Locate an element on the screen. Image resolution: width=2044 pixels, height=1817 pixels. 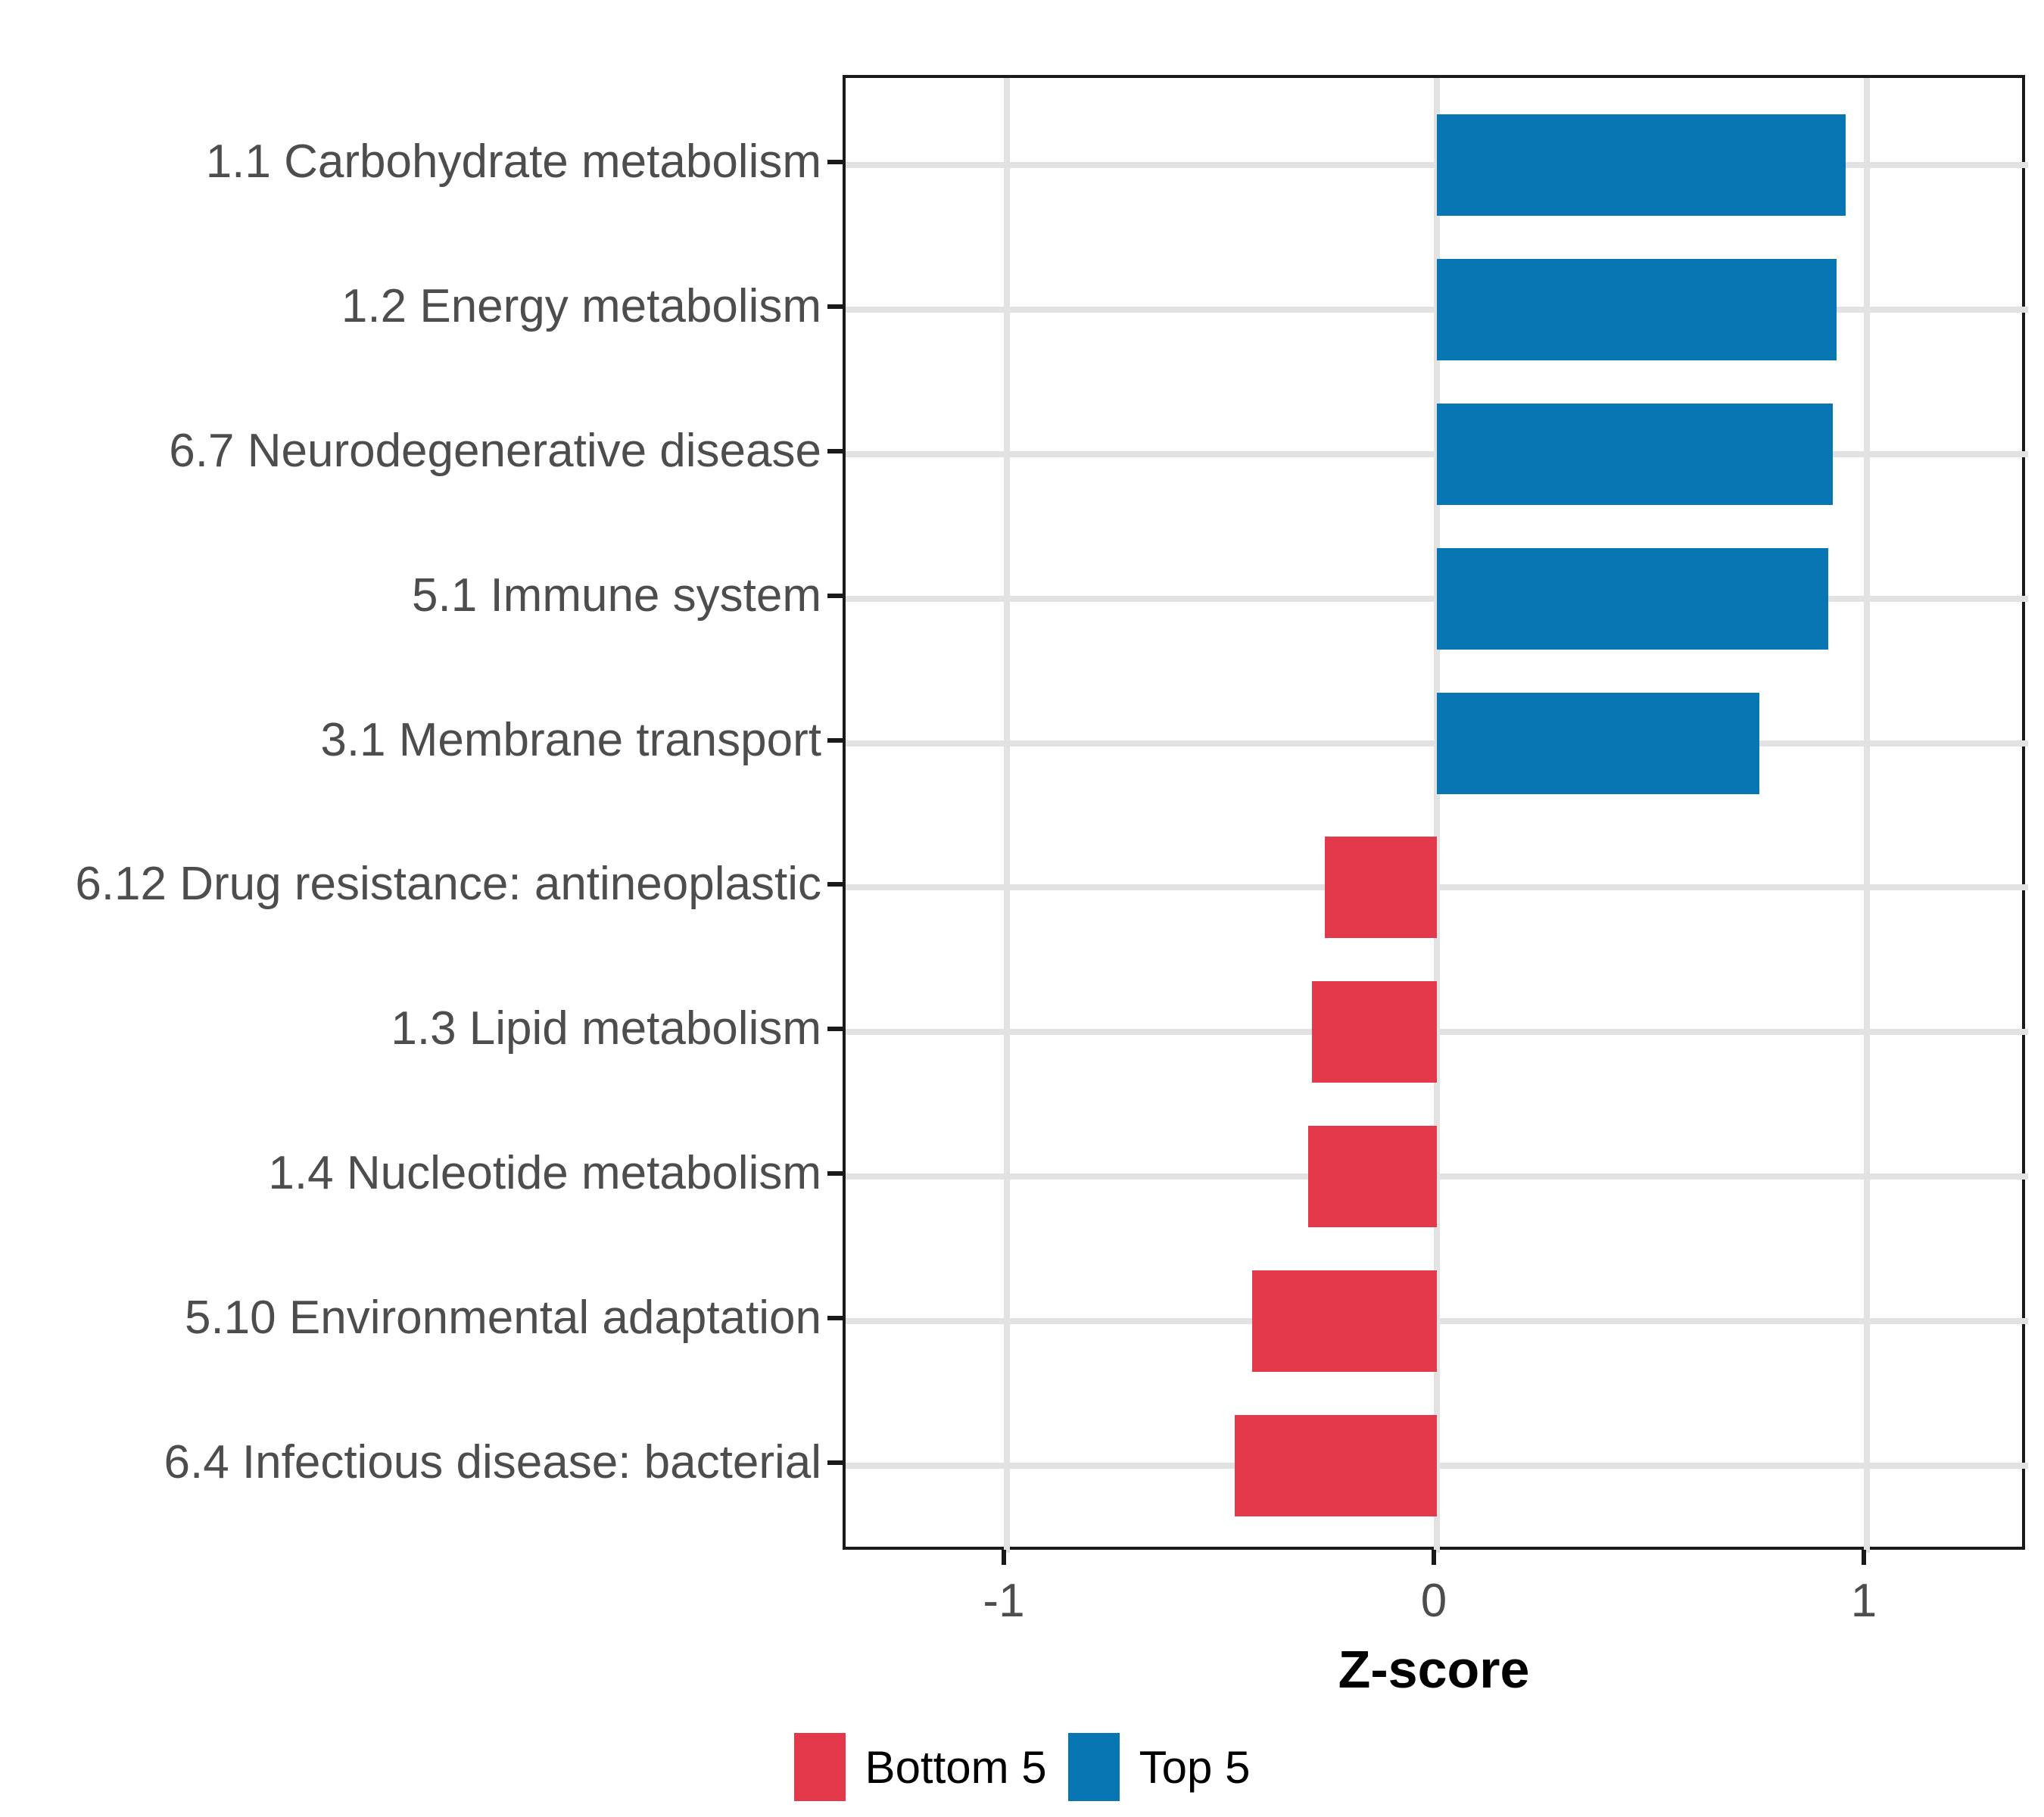
category-label: 6.4 Infectious disease: bacterial is located at coordinates (492, 1462).